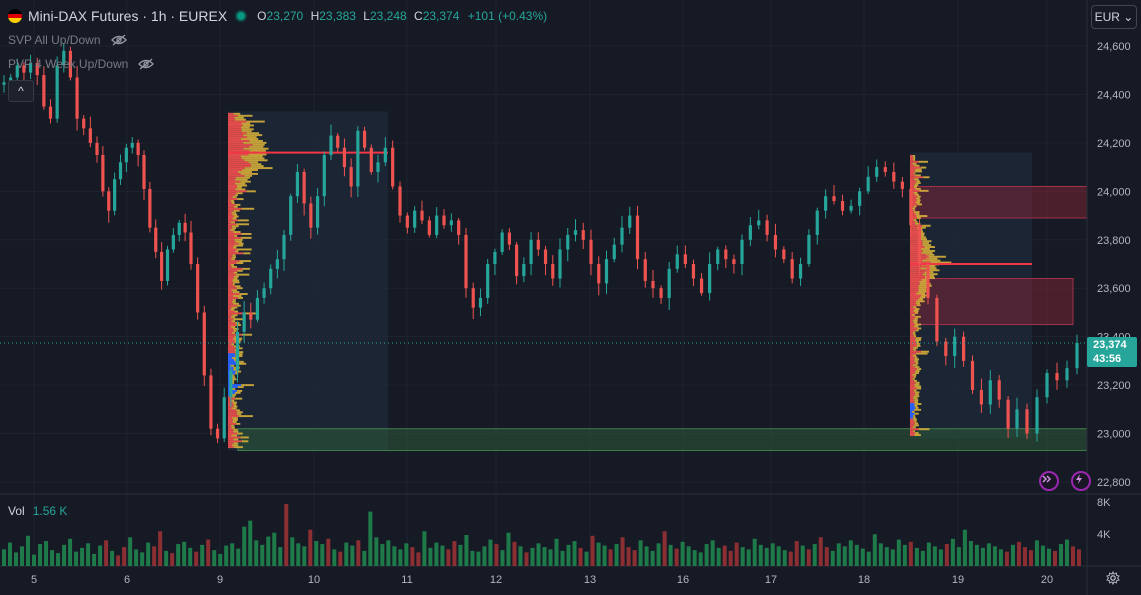 The image size is (1141, 595). Describe the element at coordinates (864, 580) in the screenshot. I see `time-axis-label: 18` at that location.